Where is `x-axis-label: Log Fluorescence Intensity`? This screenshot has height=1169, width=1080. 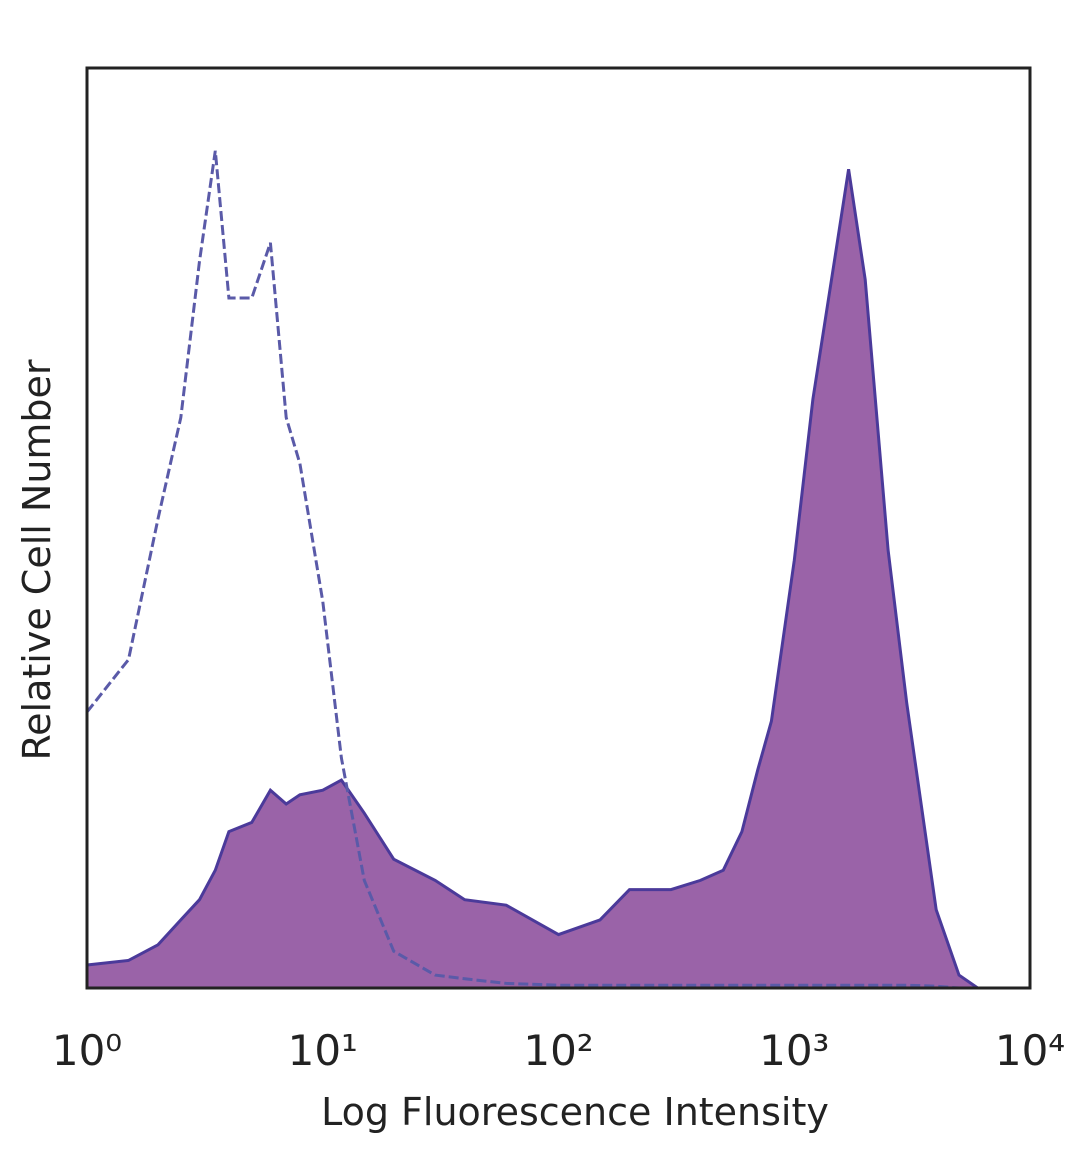 x-axis-label: Log Fluorescence Intensity is located at coordinates (575, 1112).